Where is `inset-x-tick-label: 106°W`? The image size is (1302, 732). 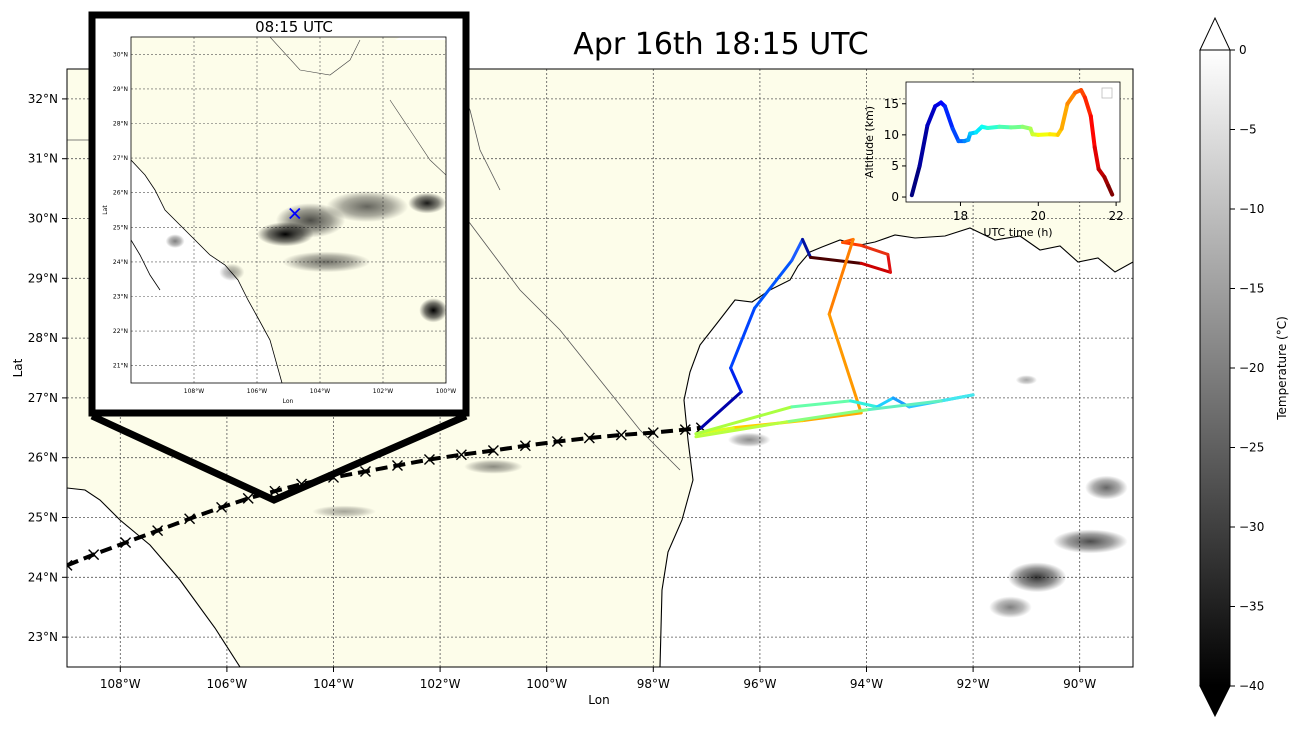 inset-x-tick-label: 106°W is located at coordinates (257, 391).